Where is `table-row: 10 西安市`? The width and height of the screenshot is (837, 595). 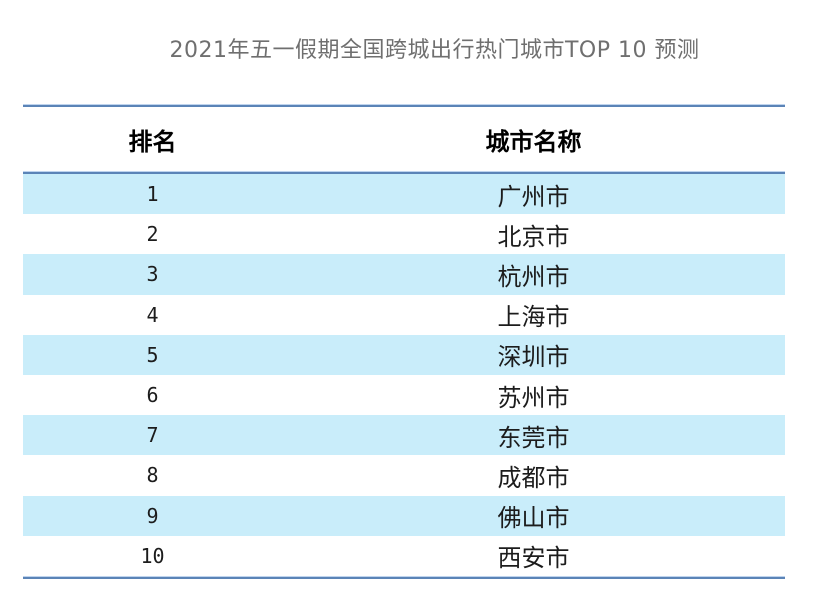
table-row: 10 西安市 is located at coordinates (404, 555).